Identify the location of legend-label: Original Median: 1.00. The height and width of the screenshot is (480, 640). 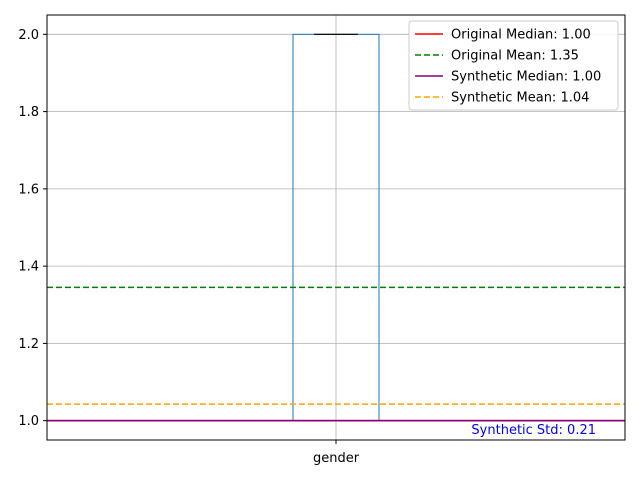
(521, 35).